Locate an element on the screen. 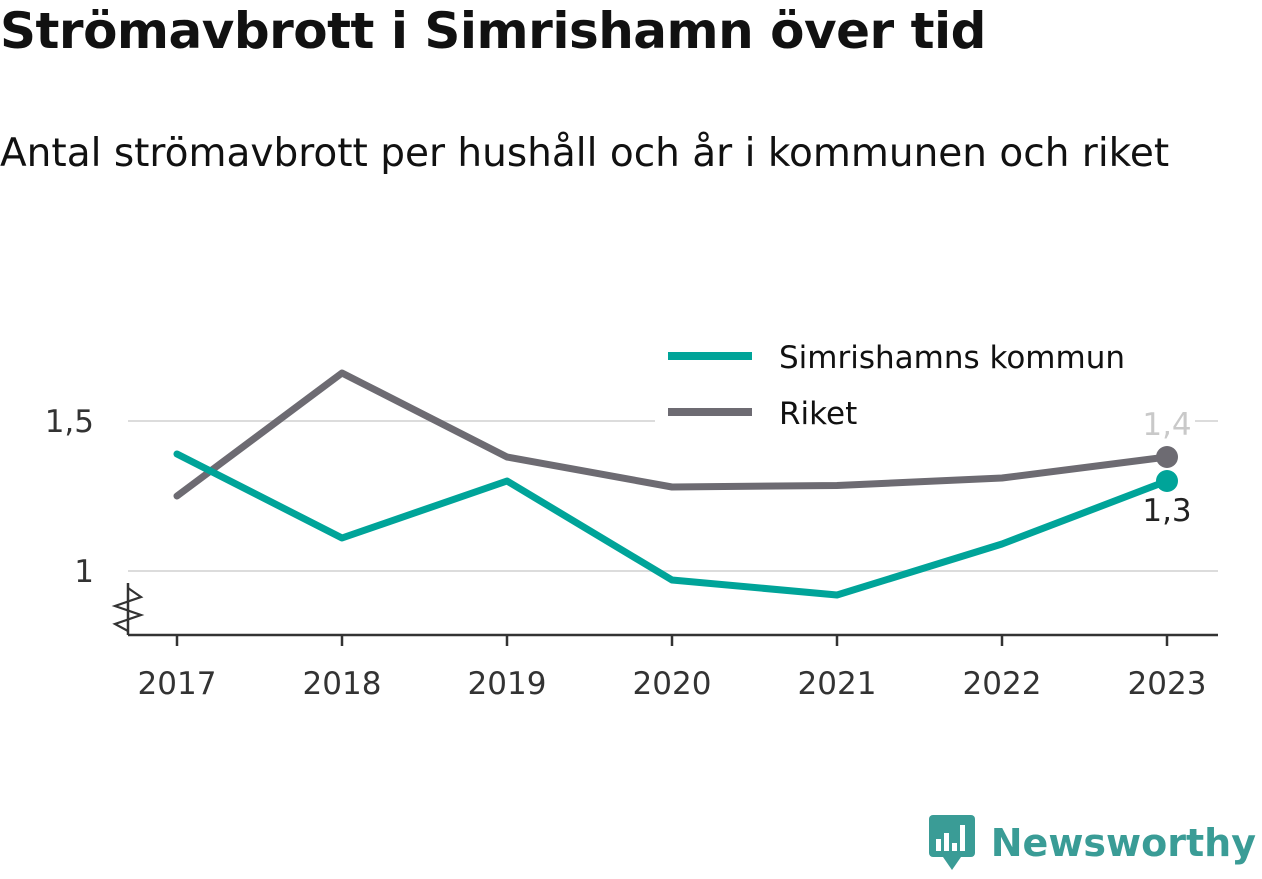 This screenshot has height=879, width=1262. x-tick-label: 2017 is located at coordinates (177, 684).